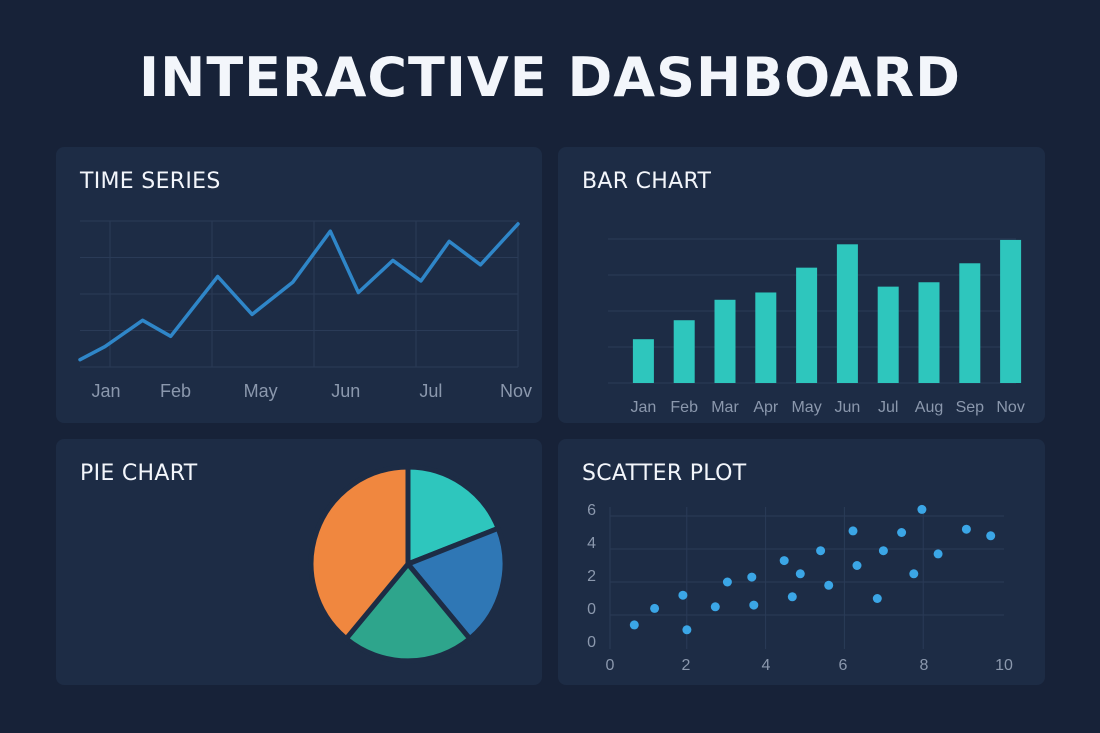  I want to click on x-tick-label: 2, so click(686, 665).